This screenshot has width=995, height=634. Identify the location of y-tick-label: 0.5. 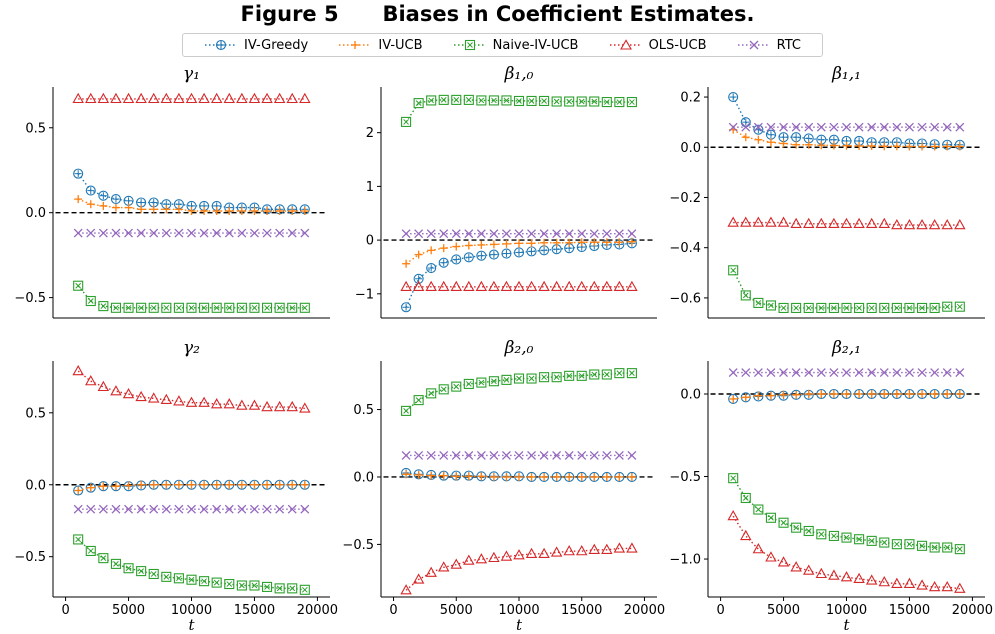
(363, 410).